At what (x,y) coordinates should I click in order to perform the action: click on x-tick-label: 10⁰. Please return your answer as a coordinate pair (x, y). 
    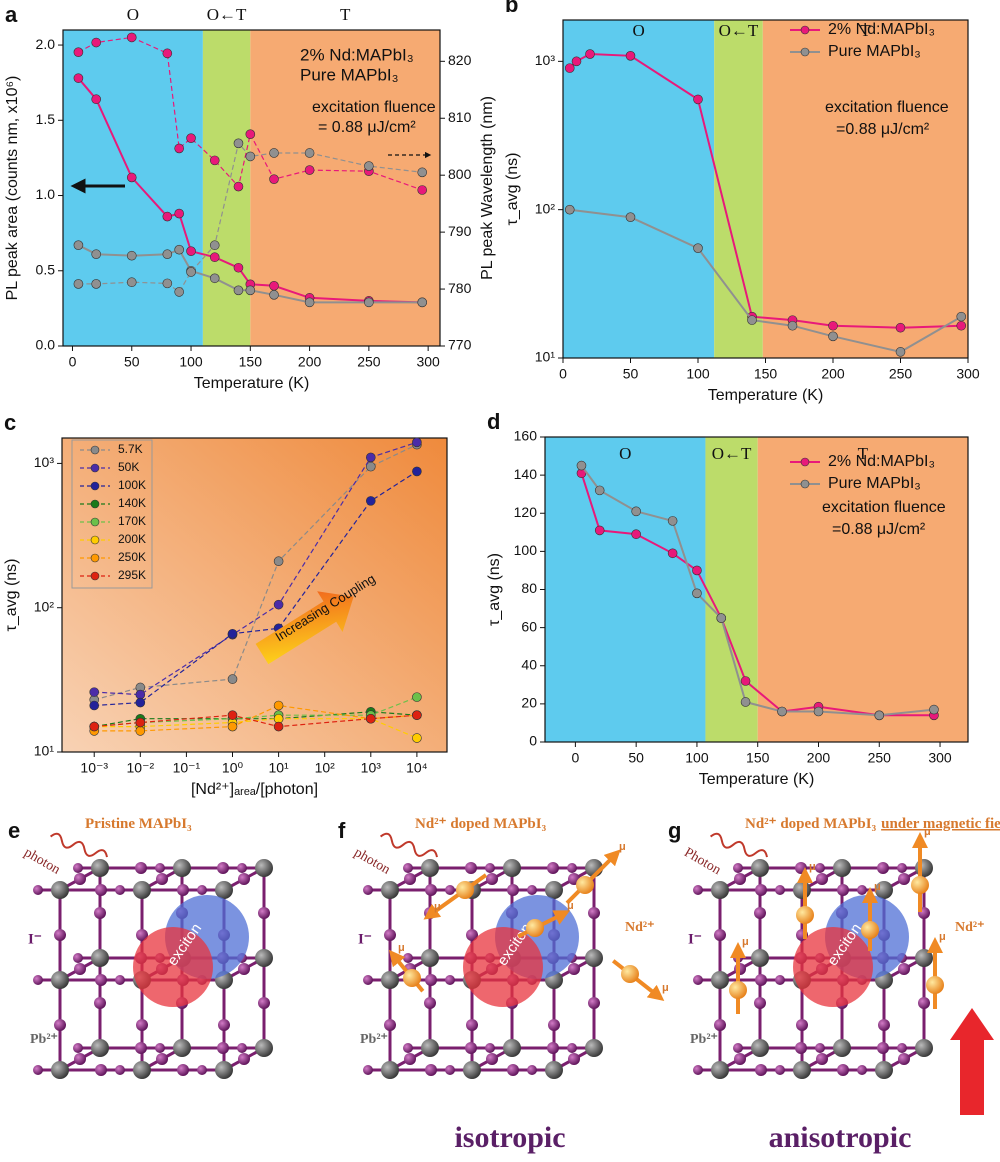
    Looking at the image, I should click on (233, 768).